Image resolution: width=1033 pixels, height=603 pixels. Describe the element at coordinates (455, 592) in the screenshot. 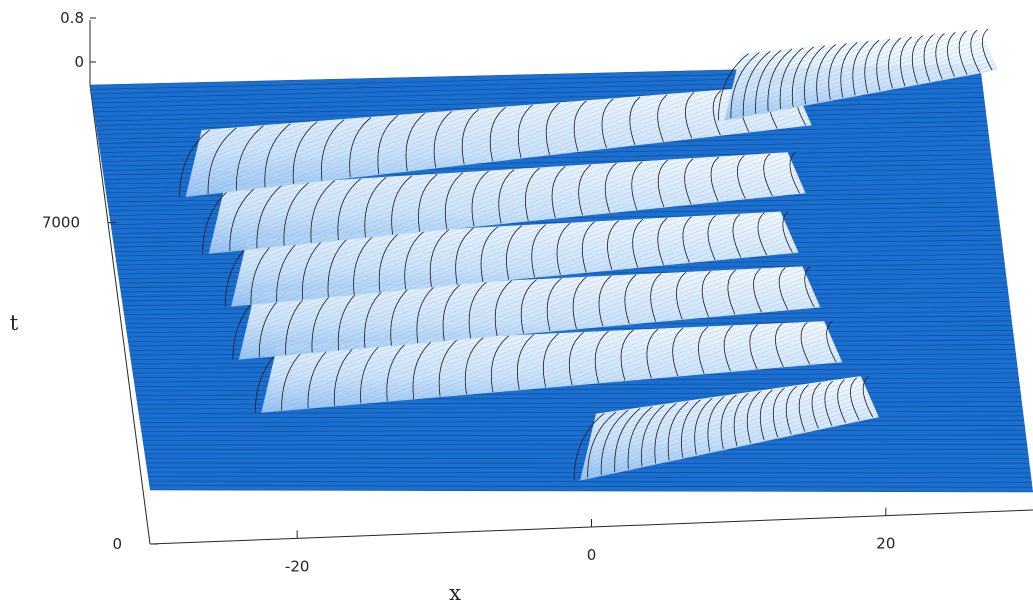

I see `x-axis-label: x` at that location.